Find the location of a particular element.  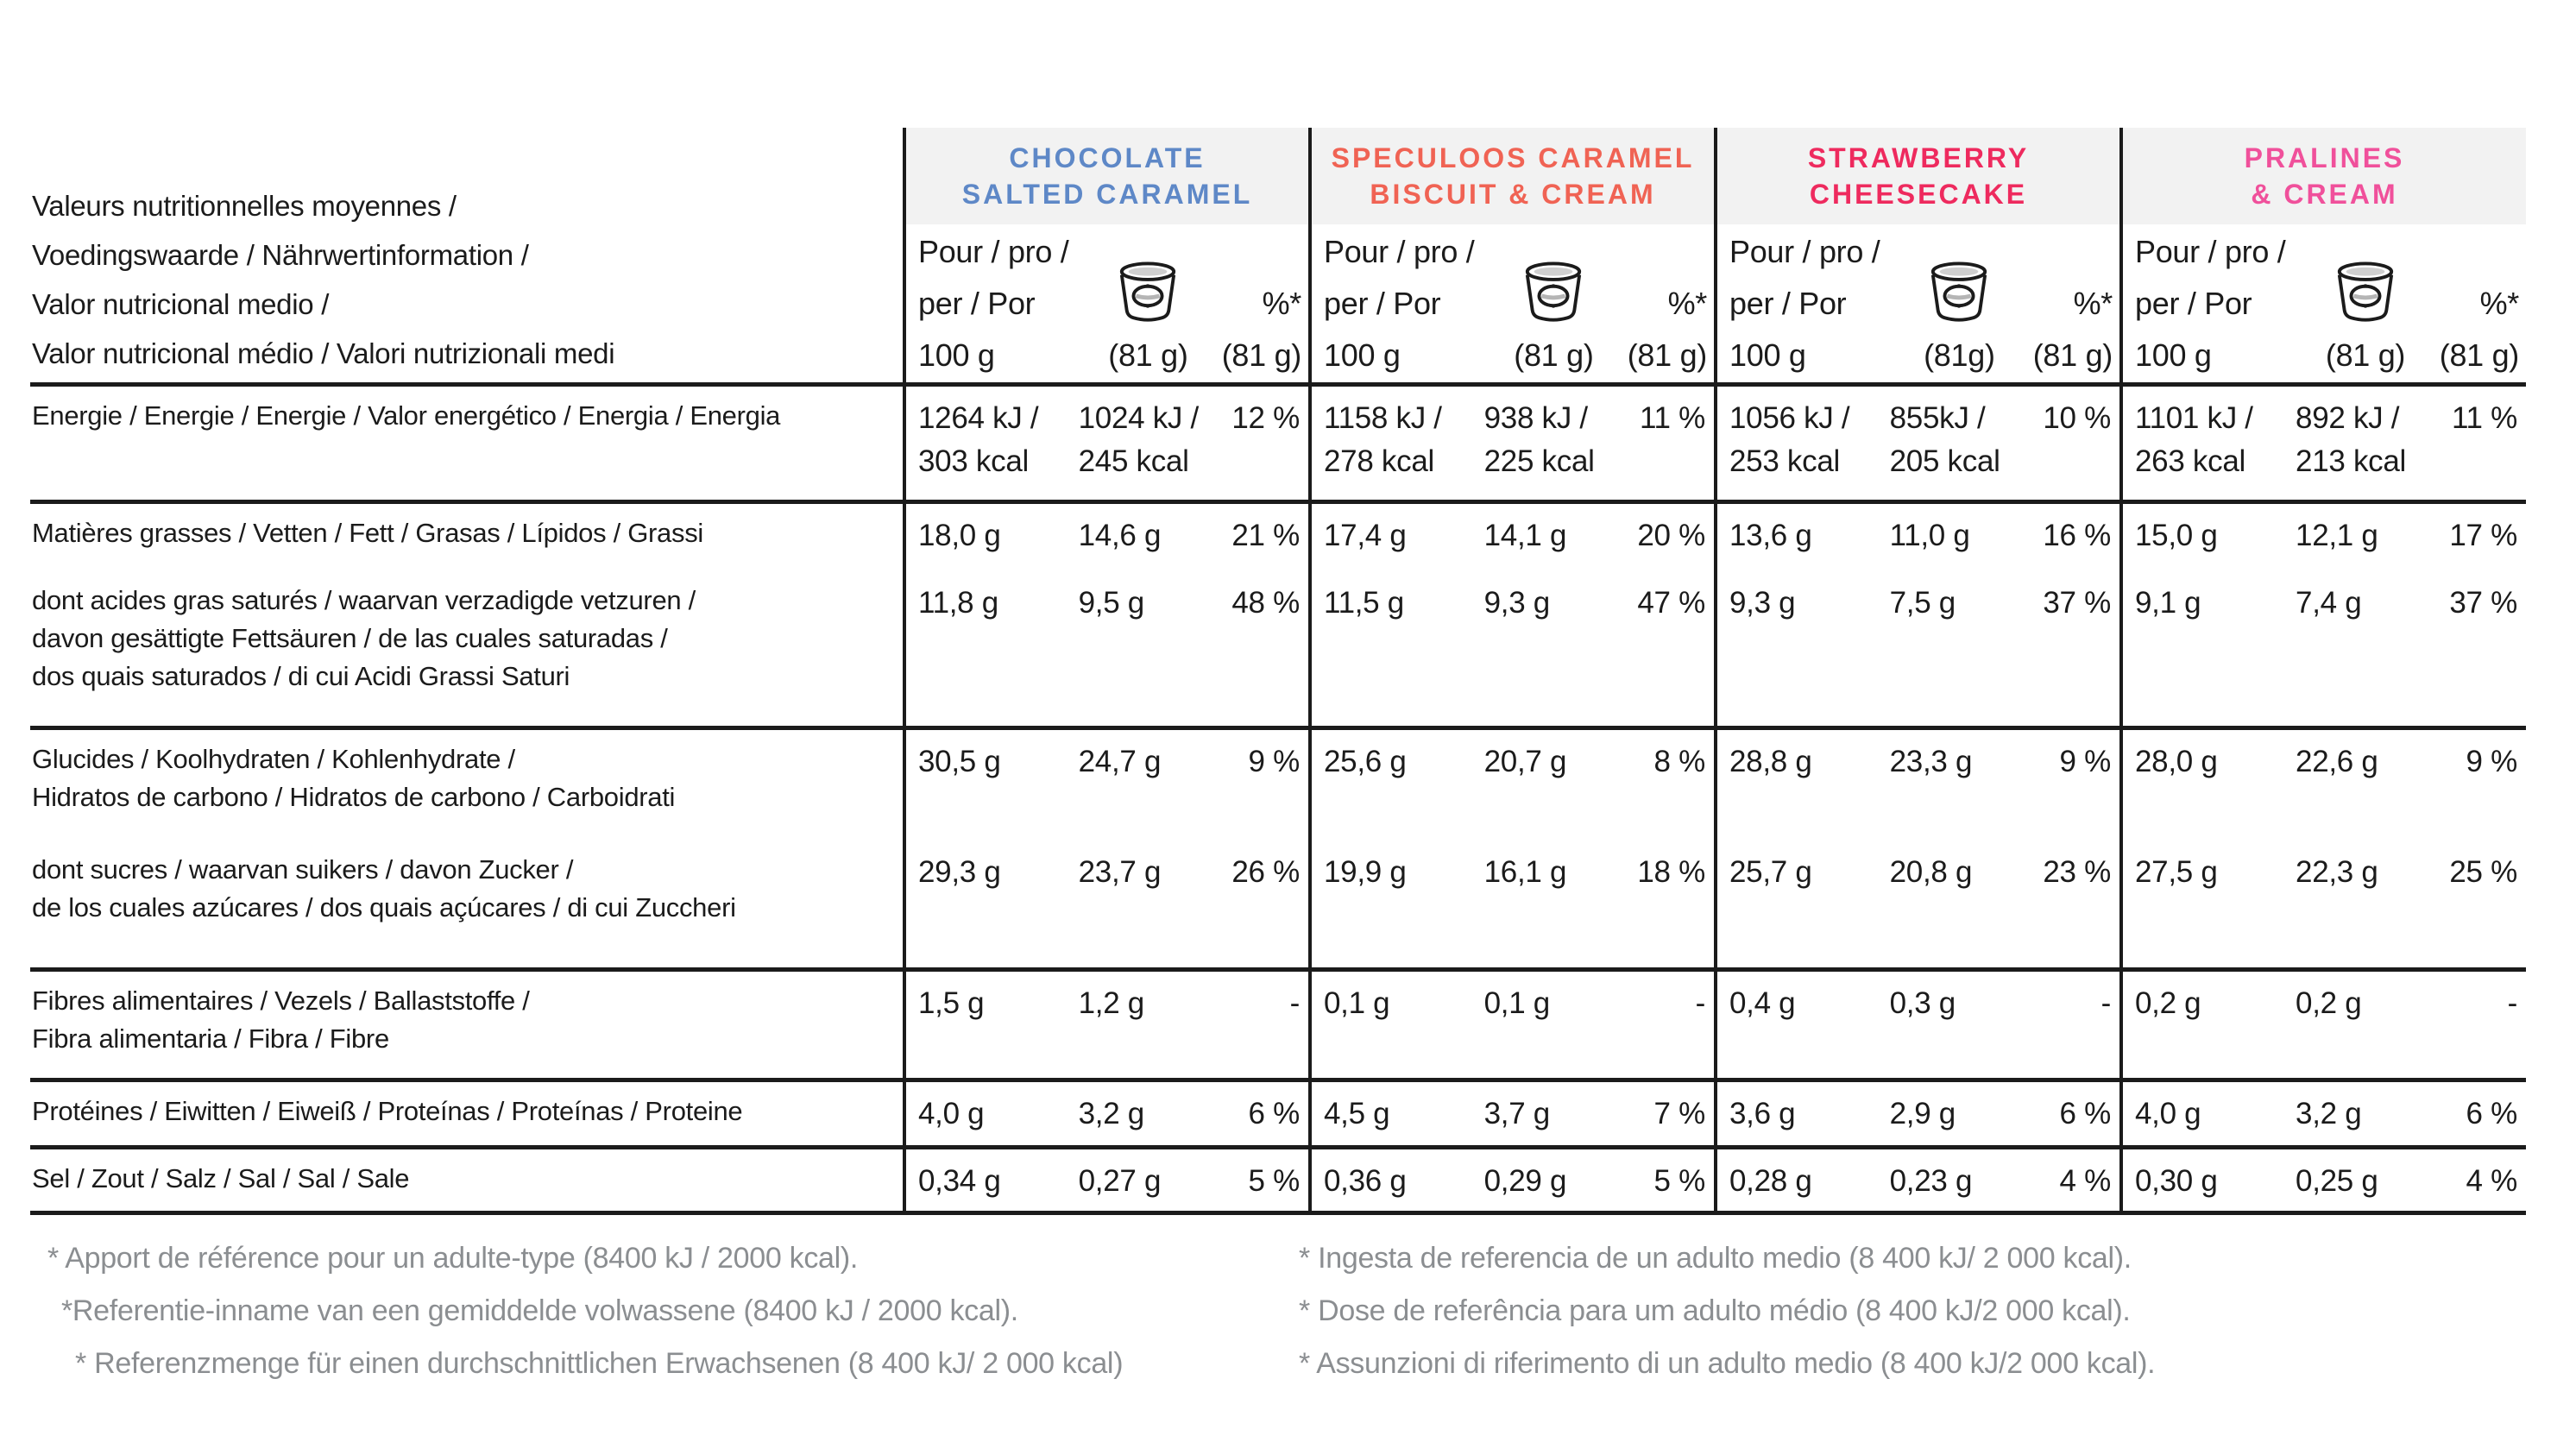

value-percent-ri: 16 % is located at coordinates (2077, 535).